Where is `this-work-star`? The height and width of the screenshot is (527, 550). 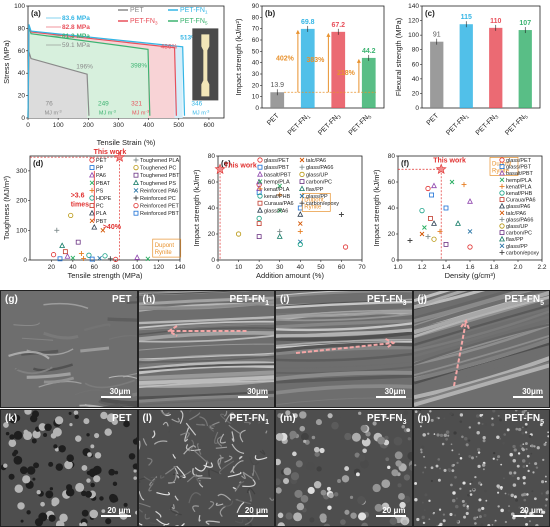
this-work-star is located at coordinates (120, 156).